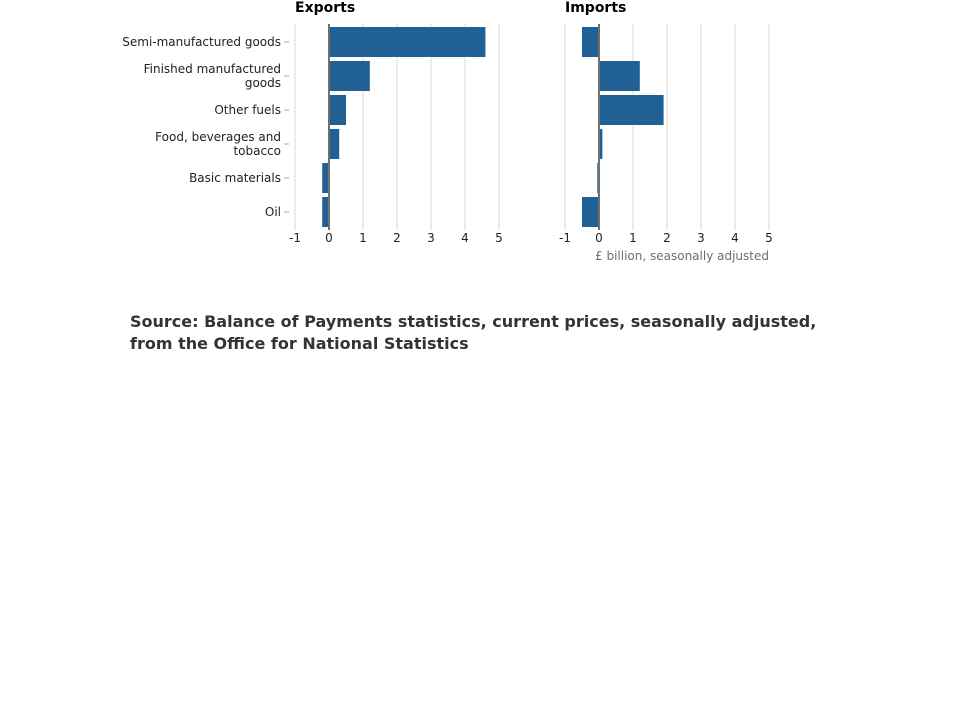 Image resolution: width=960 pixels, height=720 pixels. Describe the element at coordinates (273, 212) in the screenshot. I see `category-label: Oil` at that location.